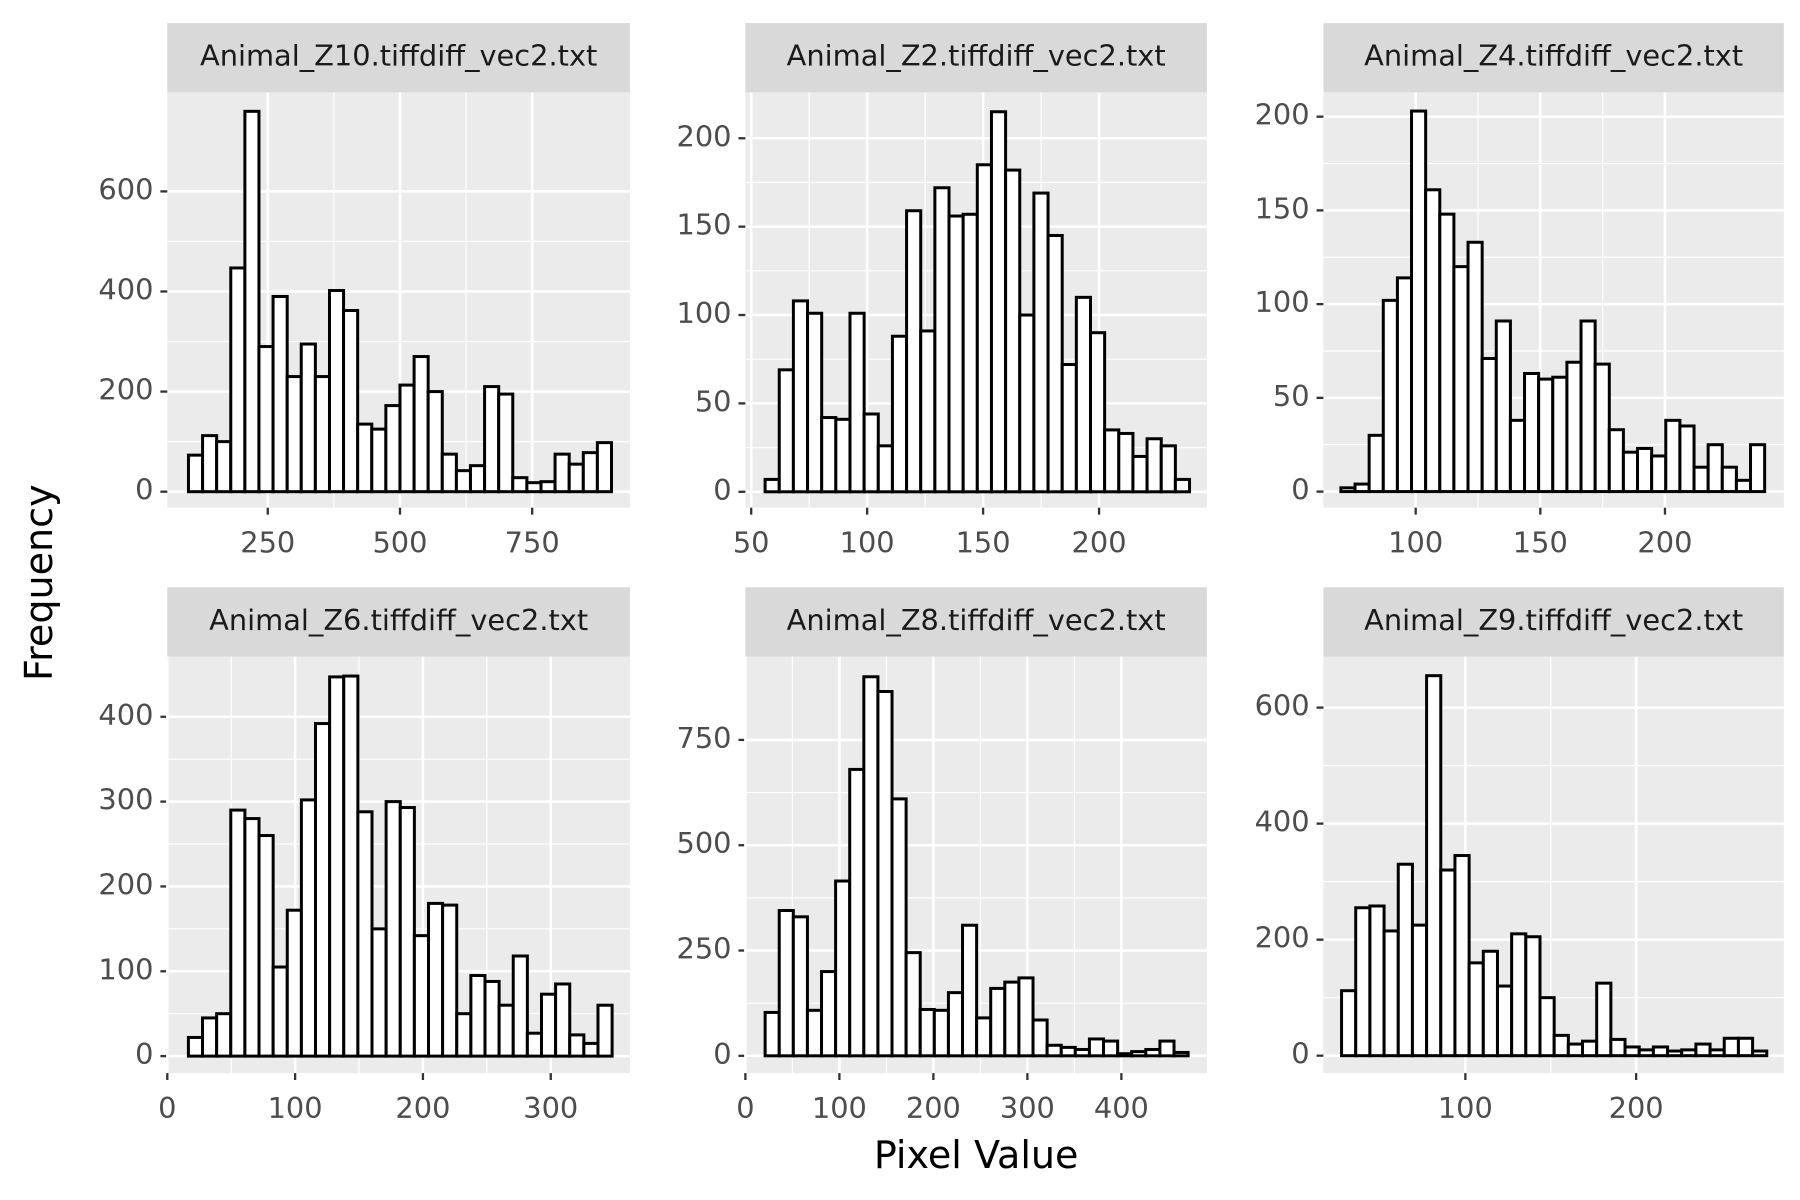 The image size is (1800, 1200). I want to click on panel-title: Animal_Z6.tiffdiff_vec2.txt, so click(398, 620).